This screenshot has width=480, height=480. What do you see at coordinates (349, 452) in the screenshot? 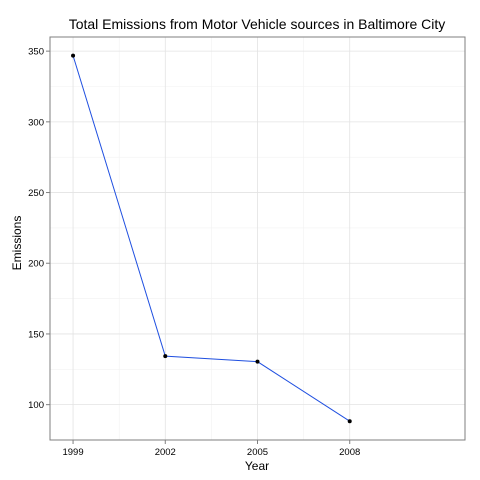
I see `x-tick-label: 2008` at bounding box center [349, 452].